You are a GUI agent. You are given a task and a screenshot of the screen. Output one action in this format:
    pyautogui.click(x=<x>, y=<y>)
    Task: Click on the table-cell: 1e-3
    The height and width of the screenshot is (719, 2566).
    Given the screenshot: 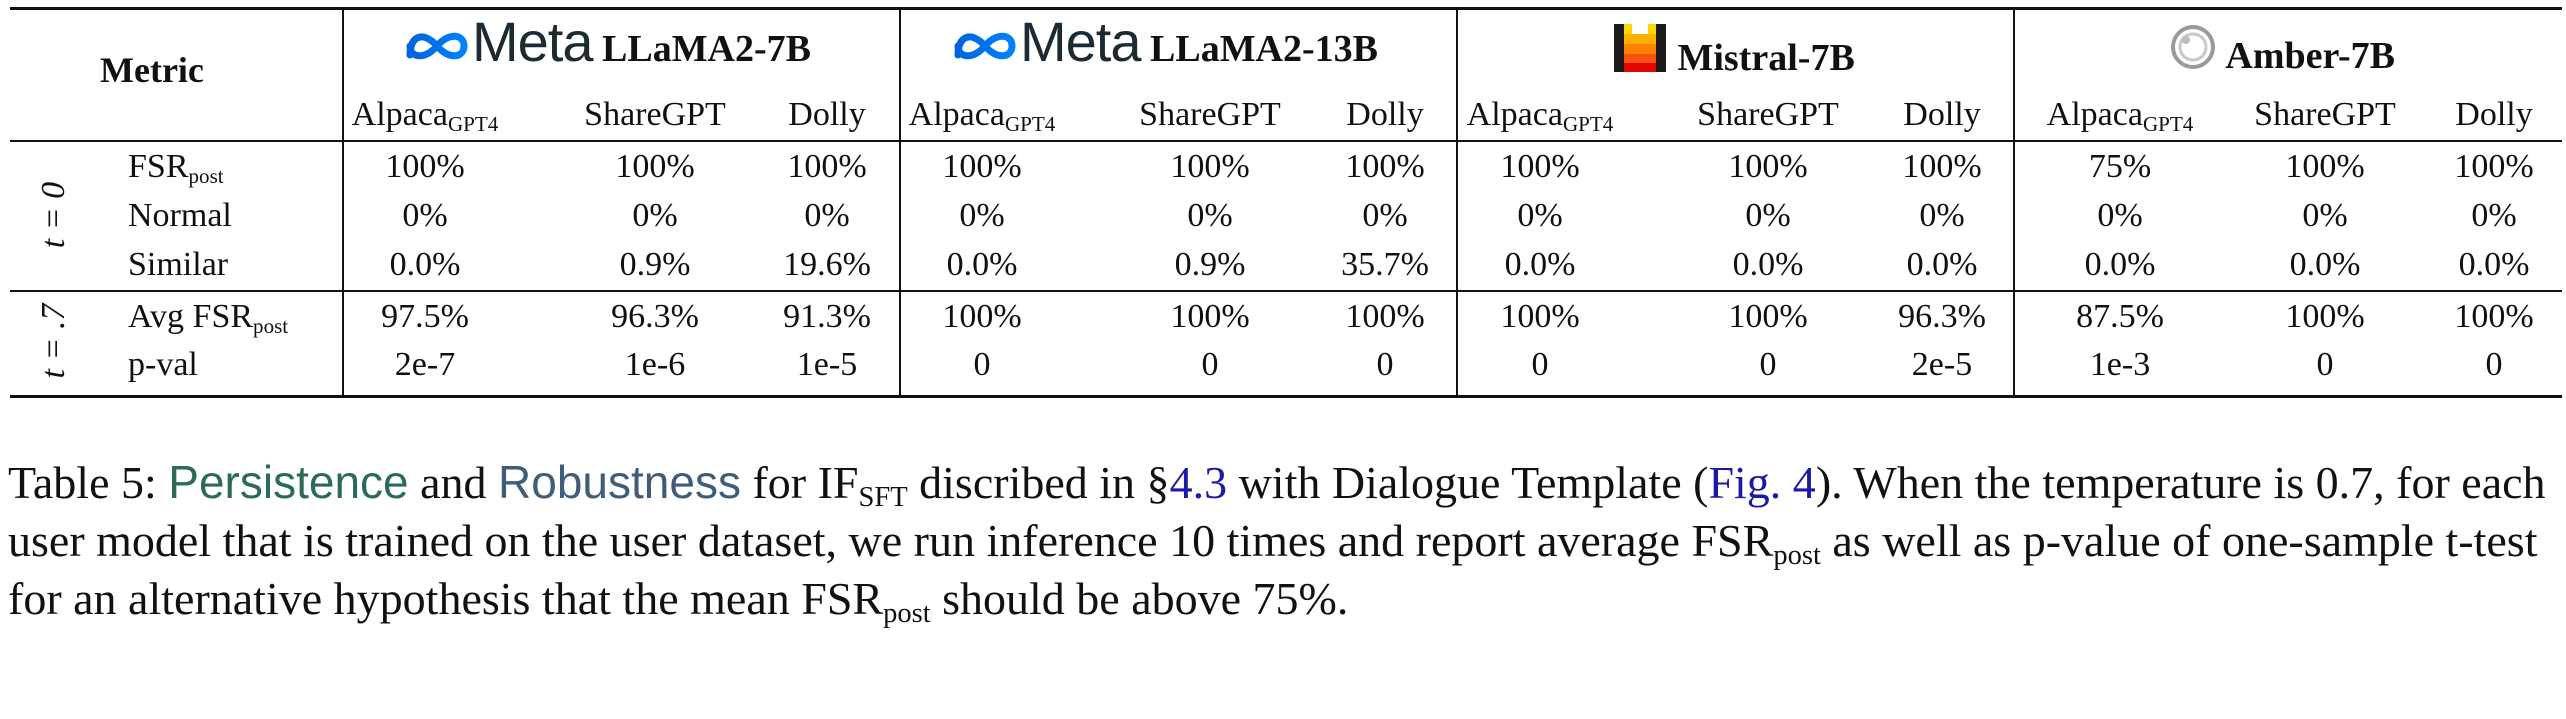 What is the action you would take?
    pyautogui.click(x=2120, y=364)
    